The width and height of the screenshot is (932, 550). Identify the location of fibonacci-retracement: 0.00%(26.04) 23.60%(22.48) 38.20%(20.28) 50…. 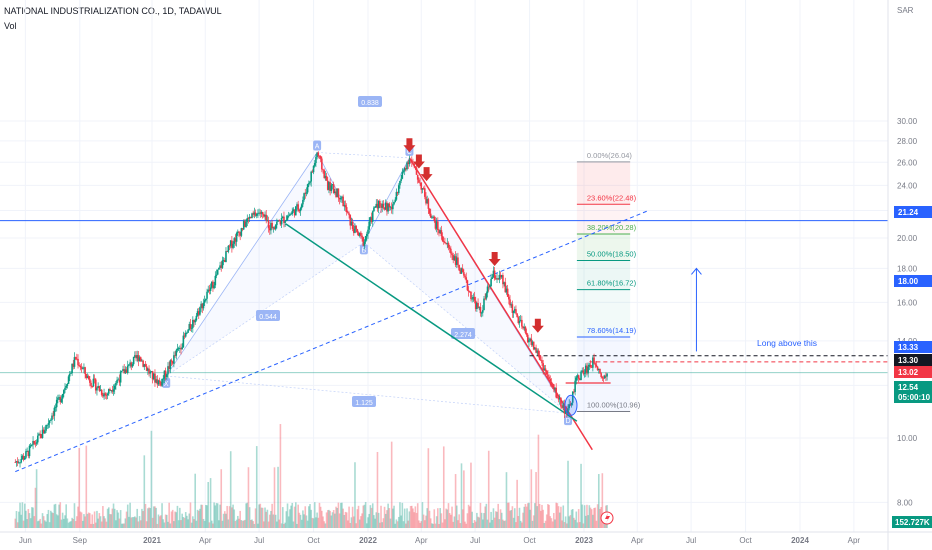
(608, 282).